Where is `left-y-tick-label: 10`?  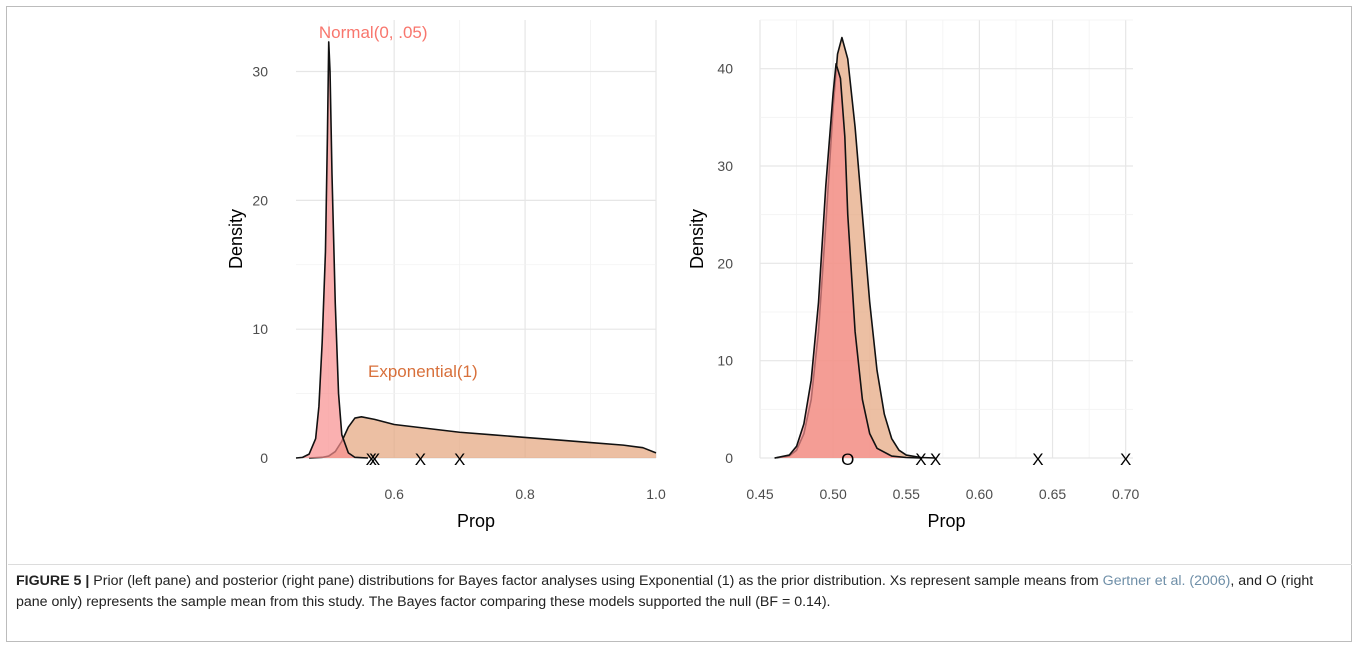
left-y-tick-label: 10 is located at coordinates (260, 329).